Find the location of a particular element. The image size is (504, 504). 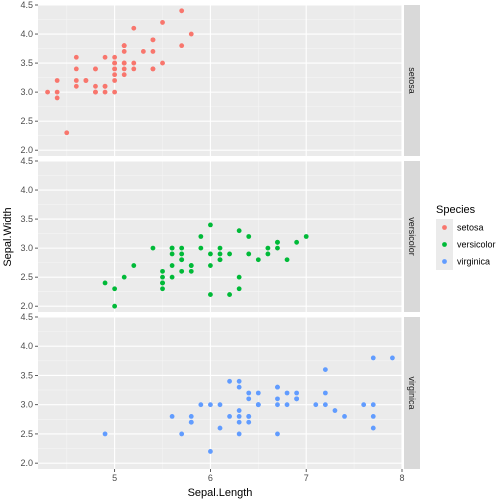

x-tick-label: 7 is located at coordinates (306, 478).